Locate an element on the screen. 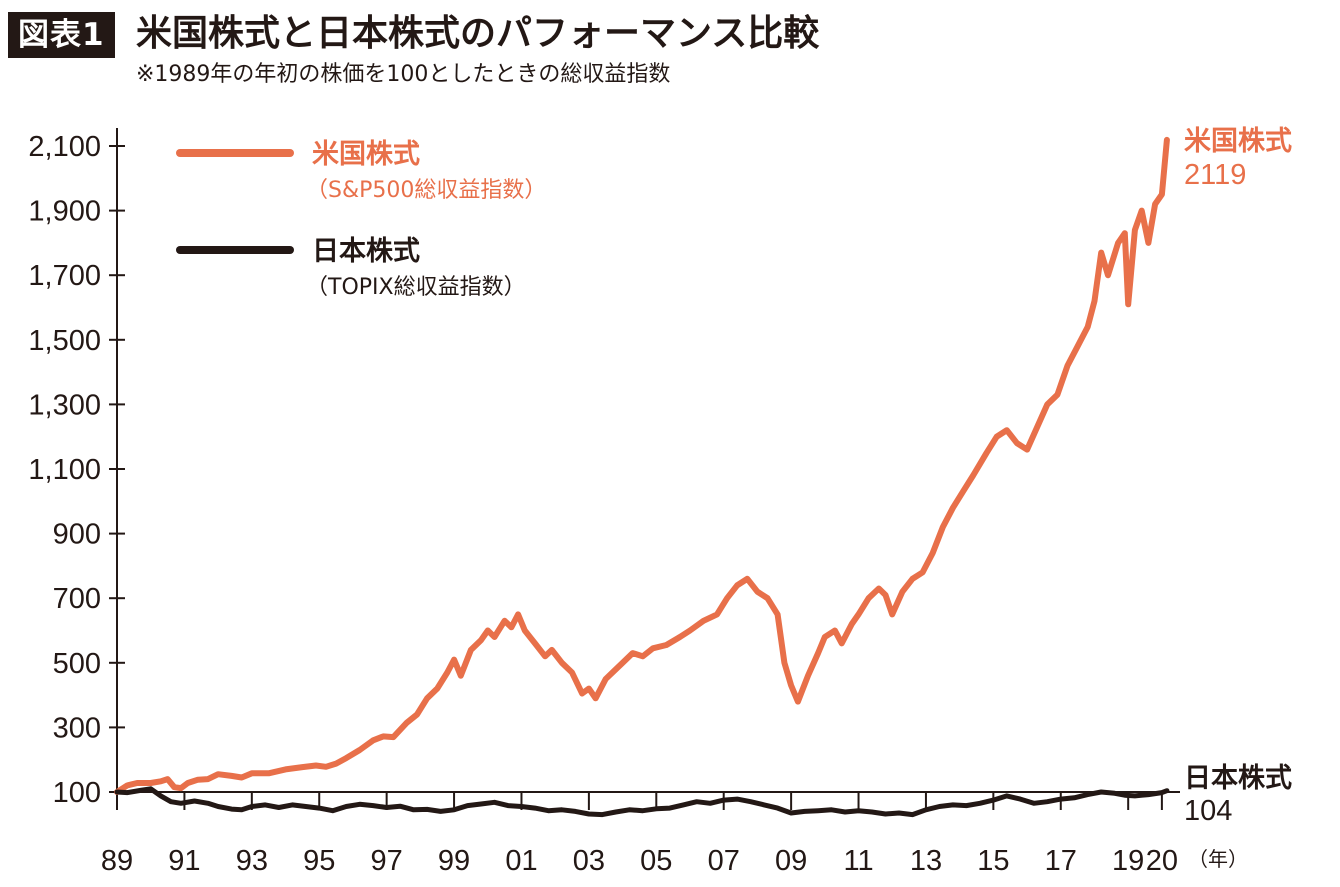 This screenshot has width=1340, height=887. x-tick-label: 95 is located at coordinates (319, 861).